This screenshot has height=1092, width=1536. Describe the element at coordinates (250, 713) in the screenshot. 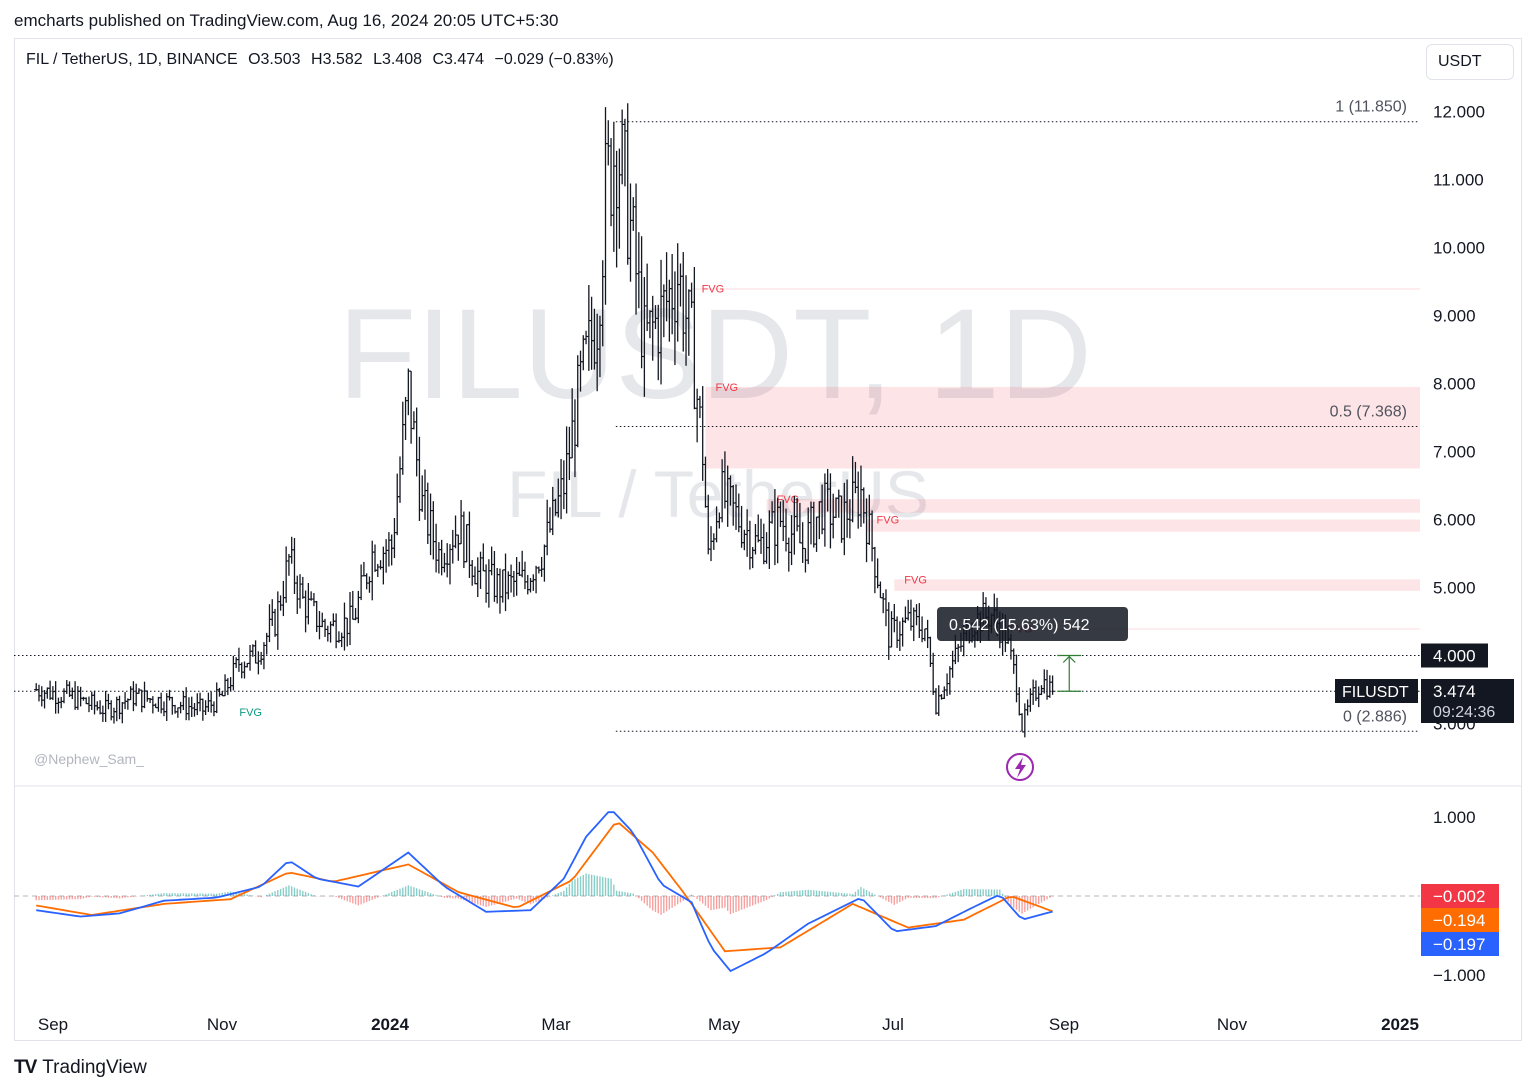

I see `fvg-label: FVG` at that location.